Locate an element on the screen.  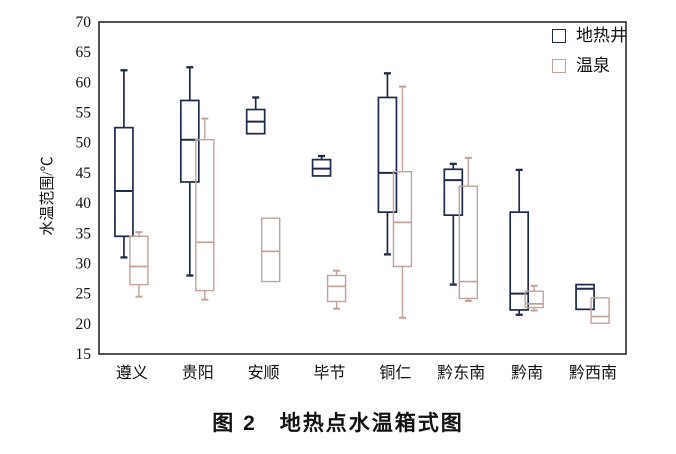
x-category-label: 铜仁 is located at coordinates (395, 373).